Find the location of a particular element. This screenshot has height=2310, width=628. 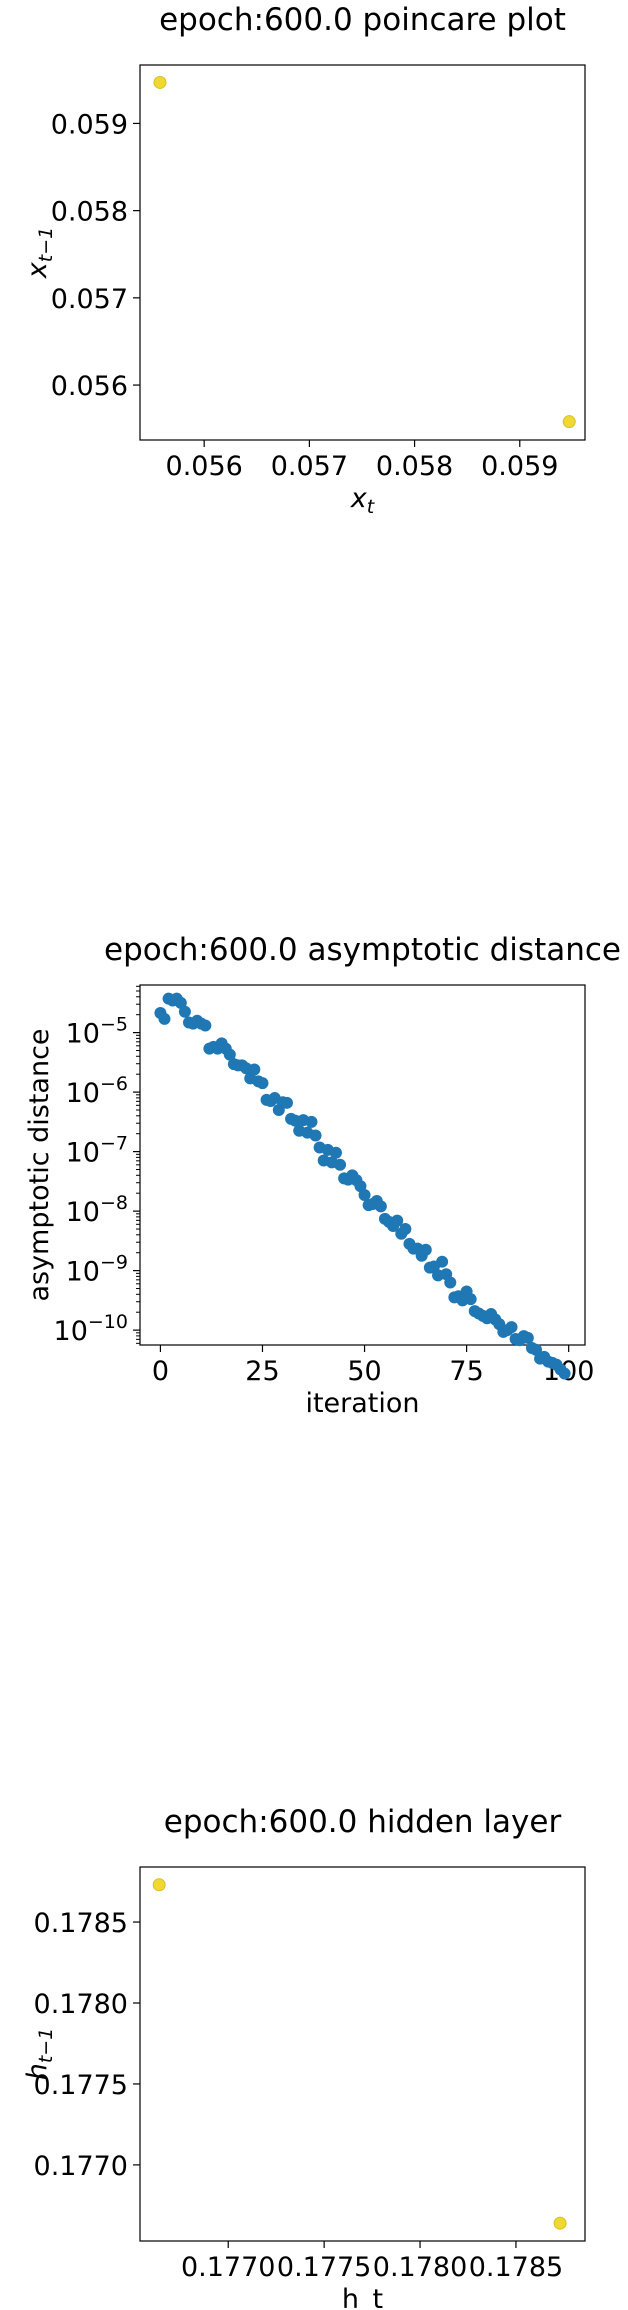

x-axis-label: iteration is located at coordinates (362, 1403).